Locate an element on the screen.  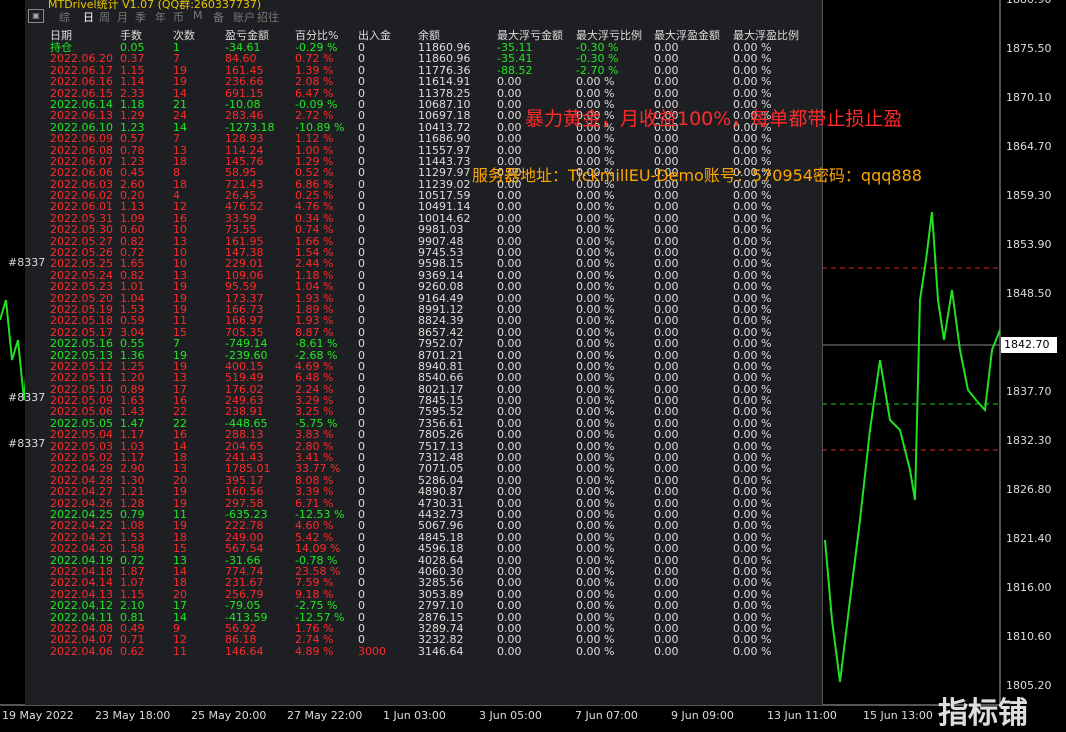
table-cell: 2022.05.17 is located at coordinates (81, 332).